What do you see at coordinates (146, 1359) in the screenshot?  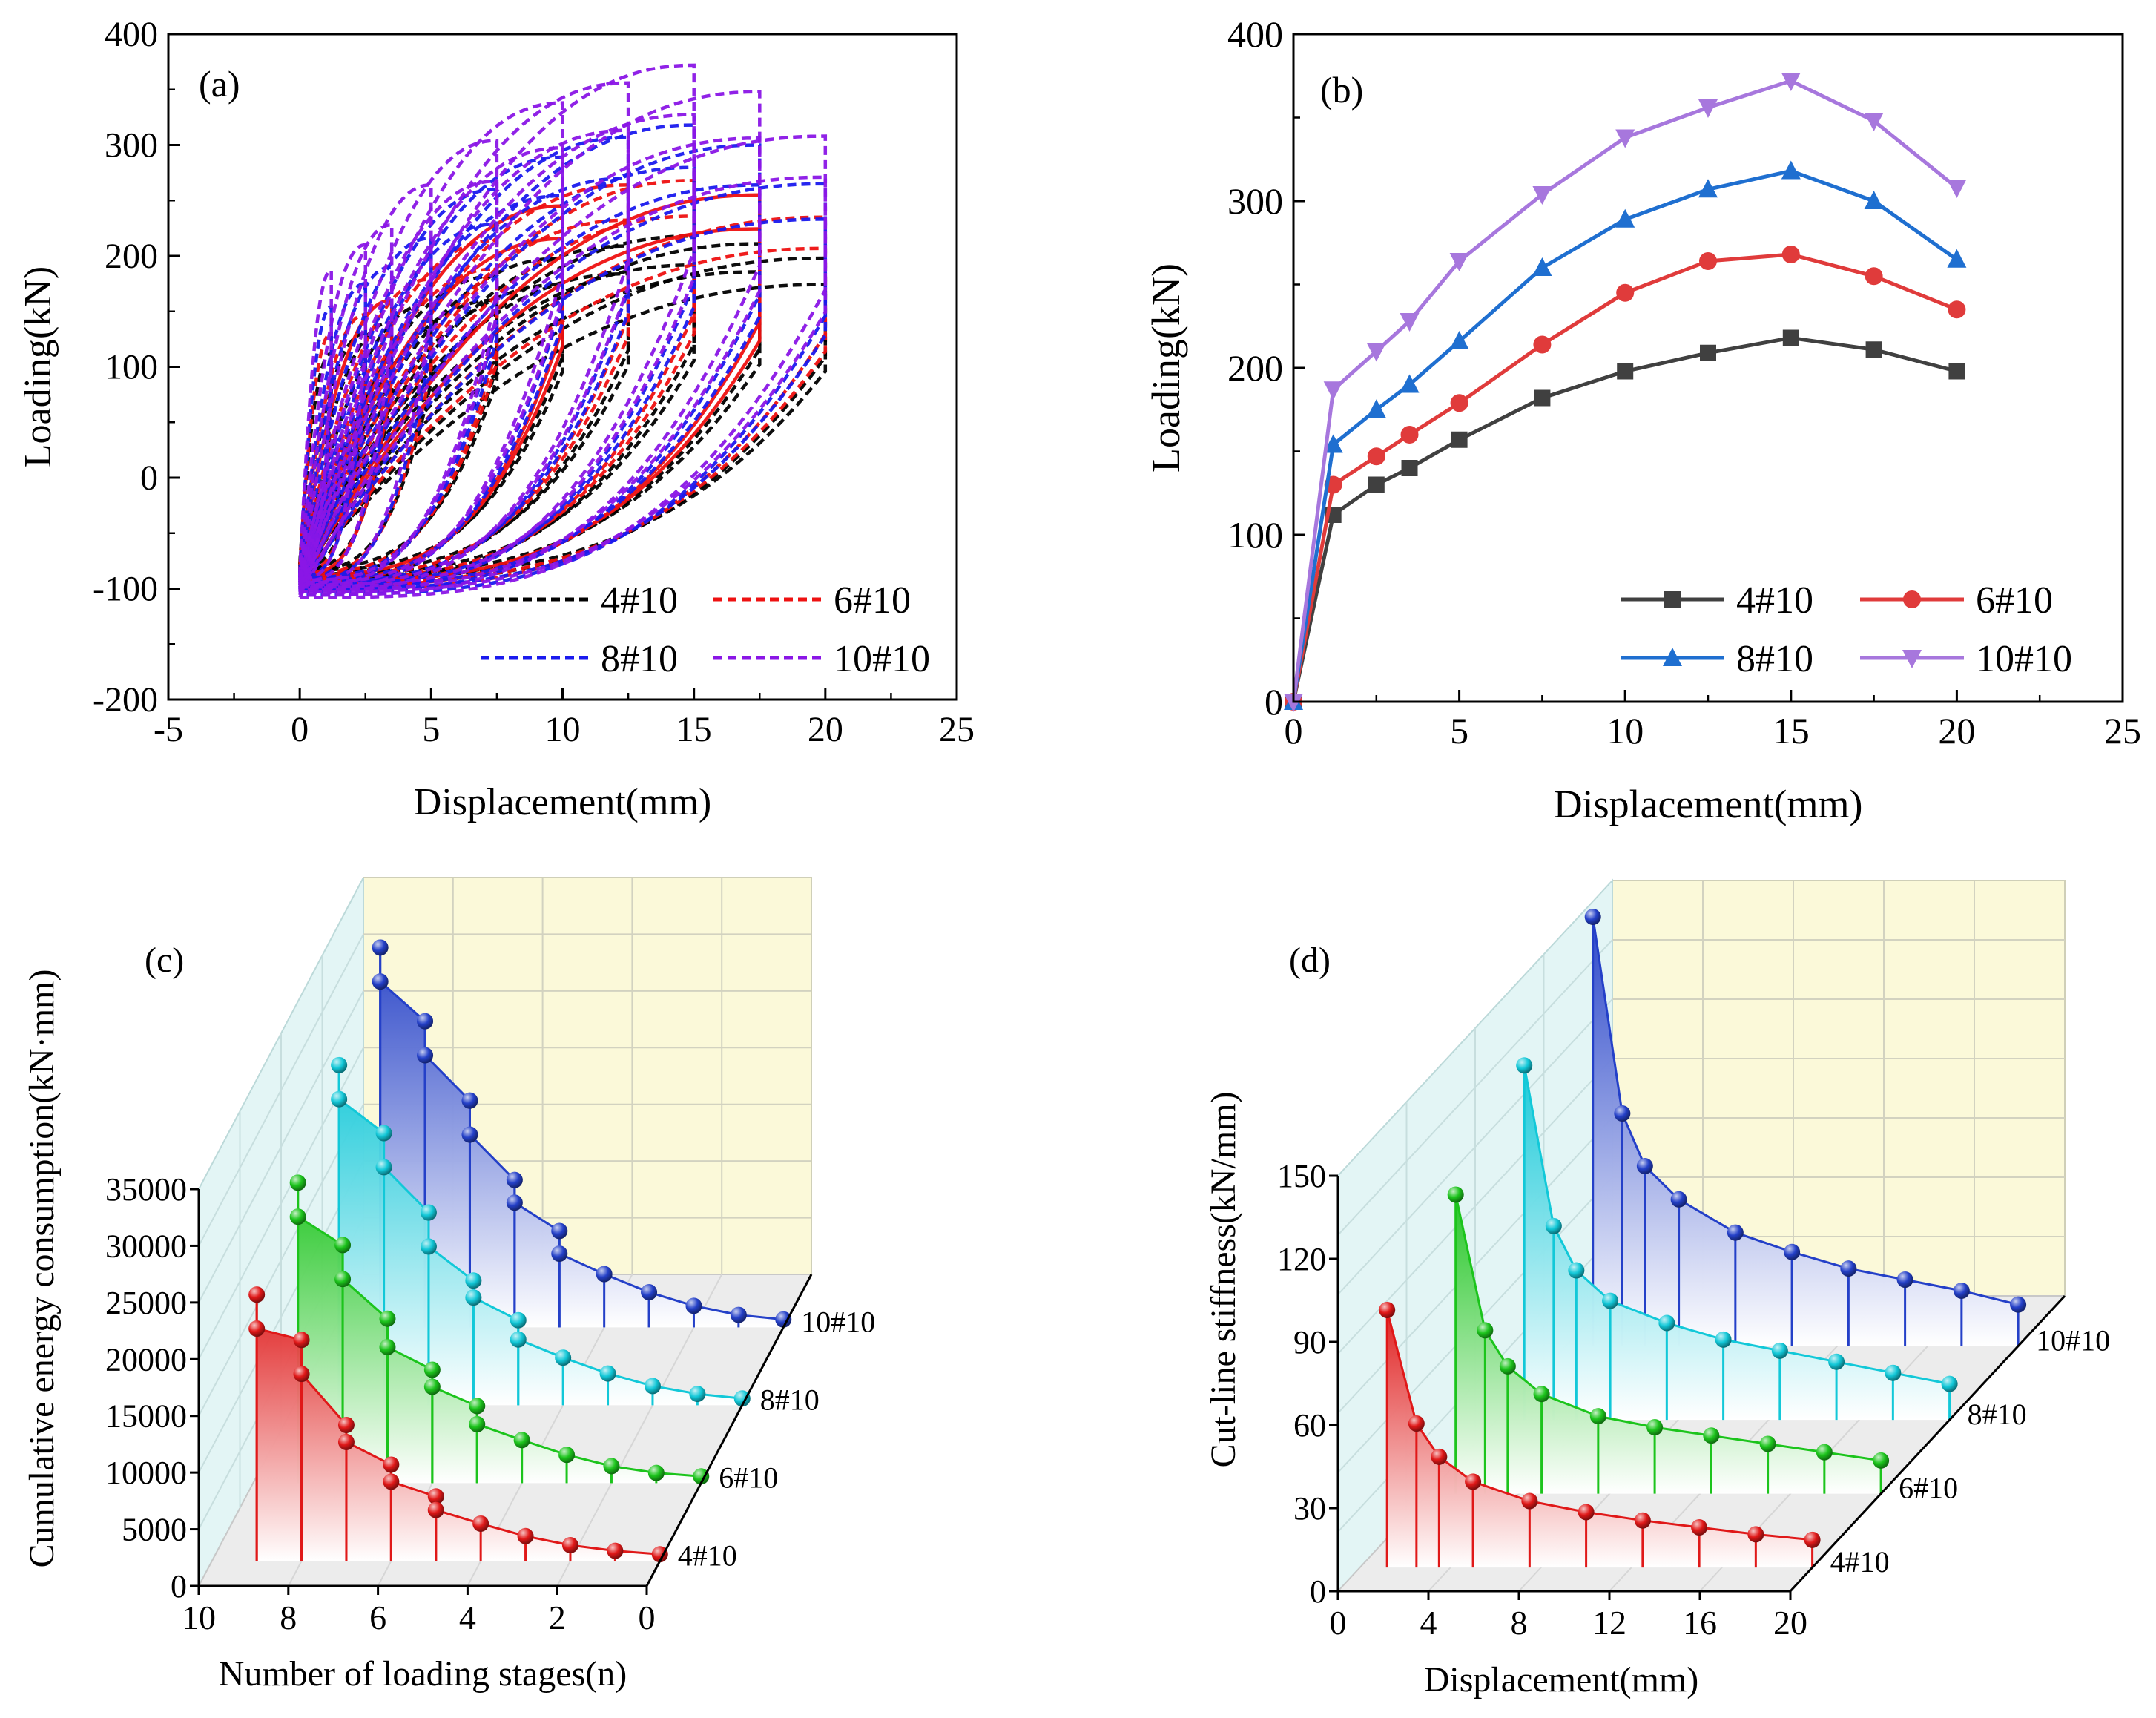 I see `y-tick-label: 20000` at bounding box center [146, 1359].